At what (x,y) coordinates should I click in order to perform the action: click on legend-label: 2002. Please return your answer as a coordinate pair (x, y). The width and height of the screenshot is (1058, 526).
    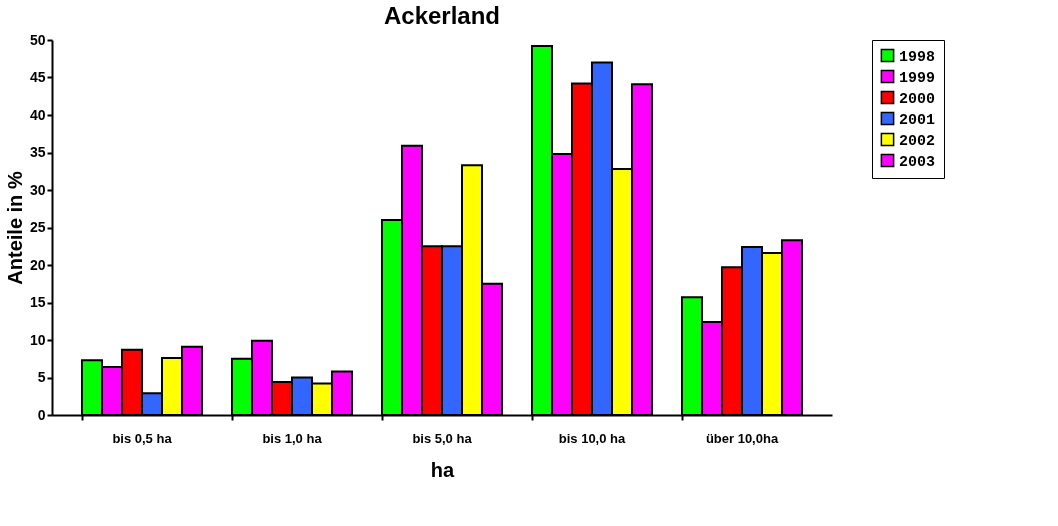
    Looking at the image, I should click on (917, 141).